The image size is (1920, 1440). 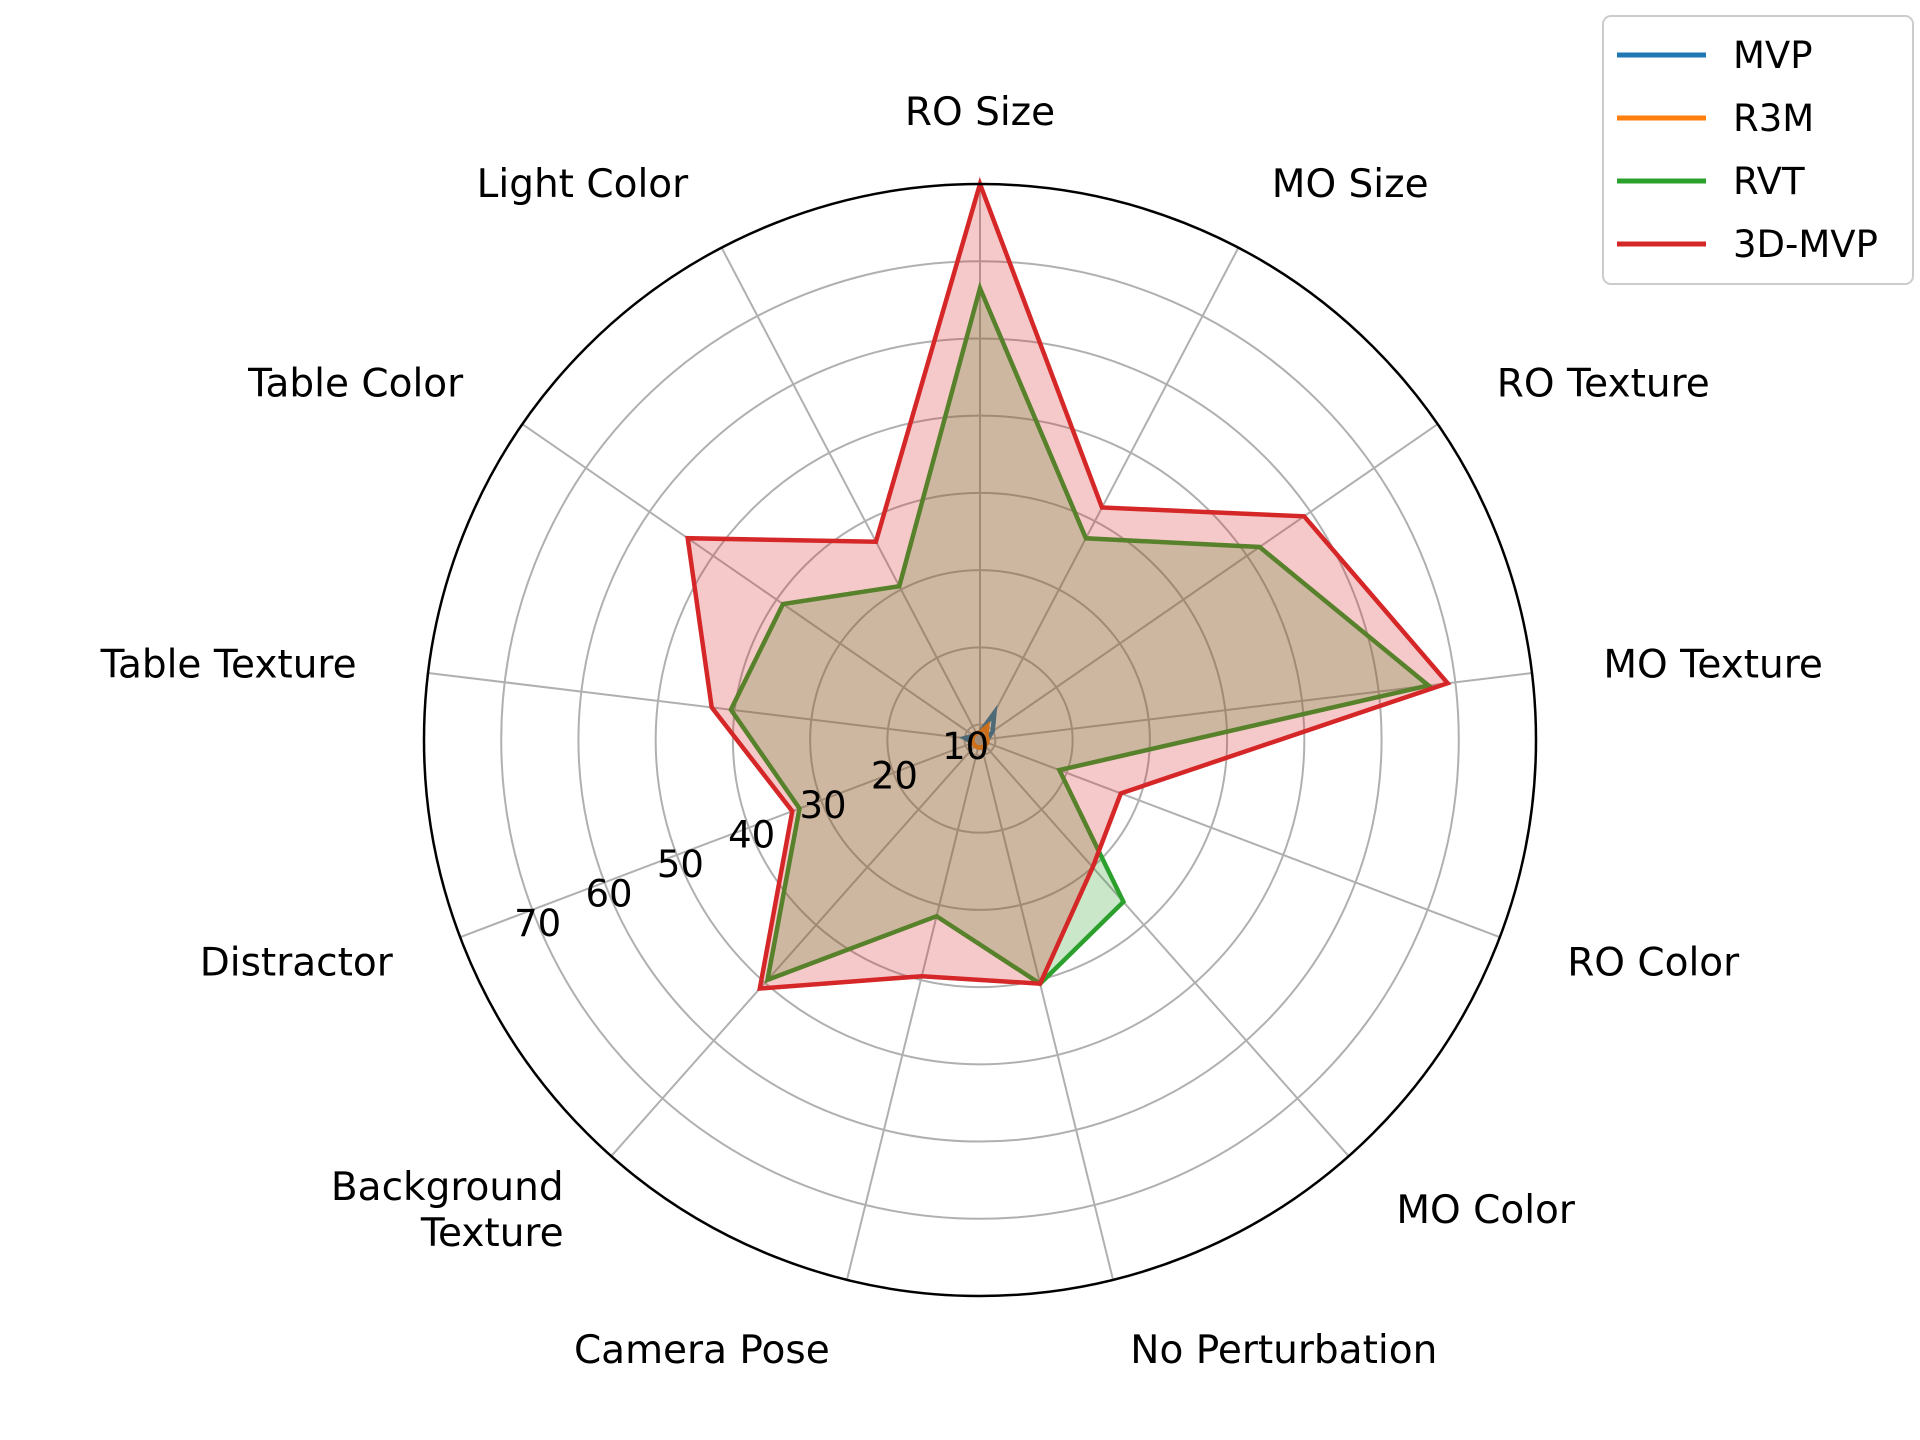 I want to click on axis-label-line: No Perturbation, so click(x=1283, y=1350).